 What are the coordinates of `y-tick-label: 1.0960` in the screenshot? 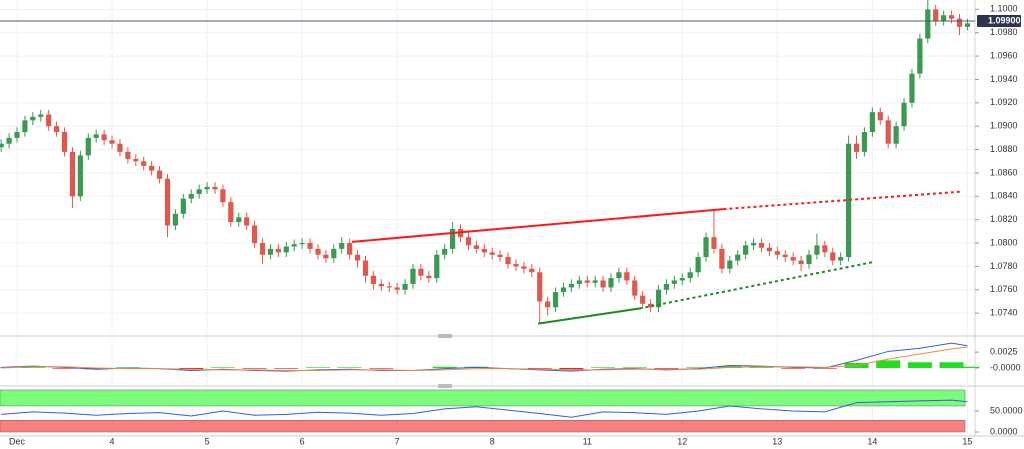 It's located at (1004, 55).